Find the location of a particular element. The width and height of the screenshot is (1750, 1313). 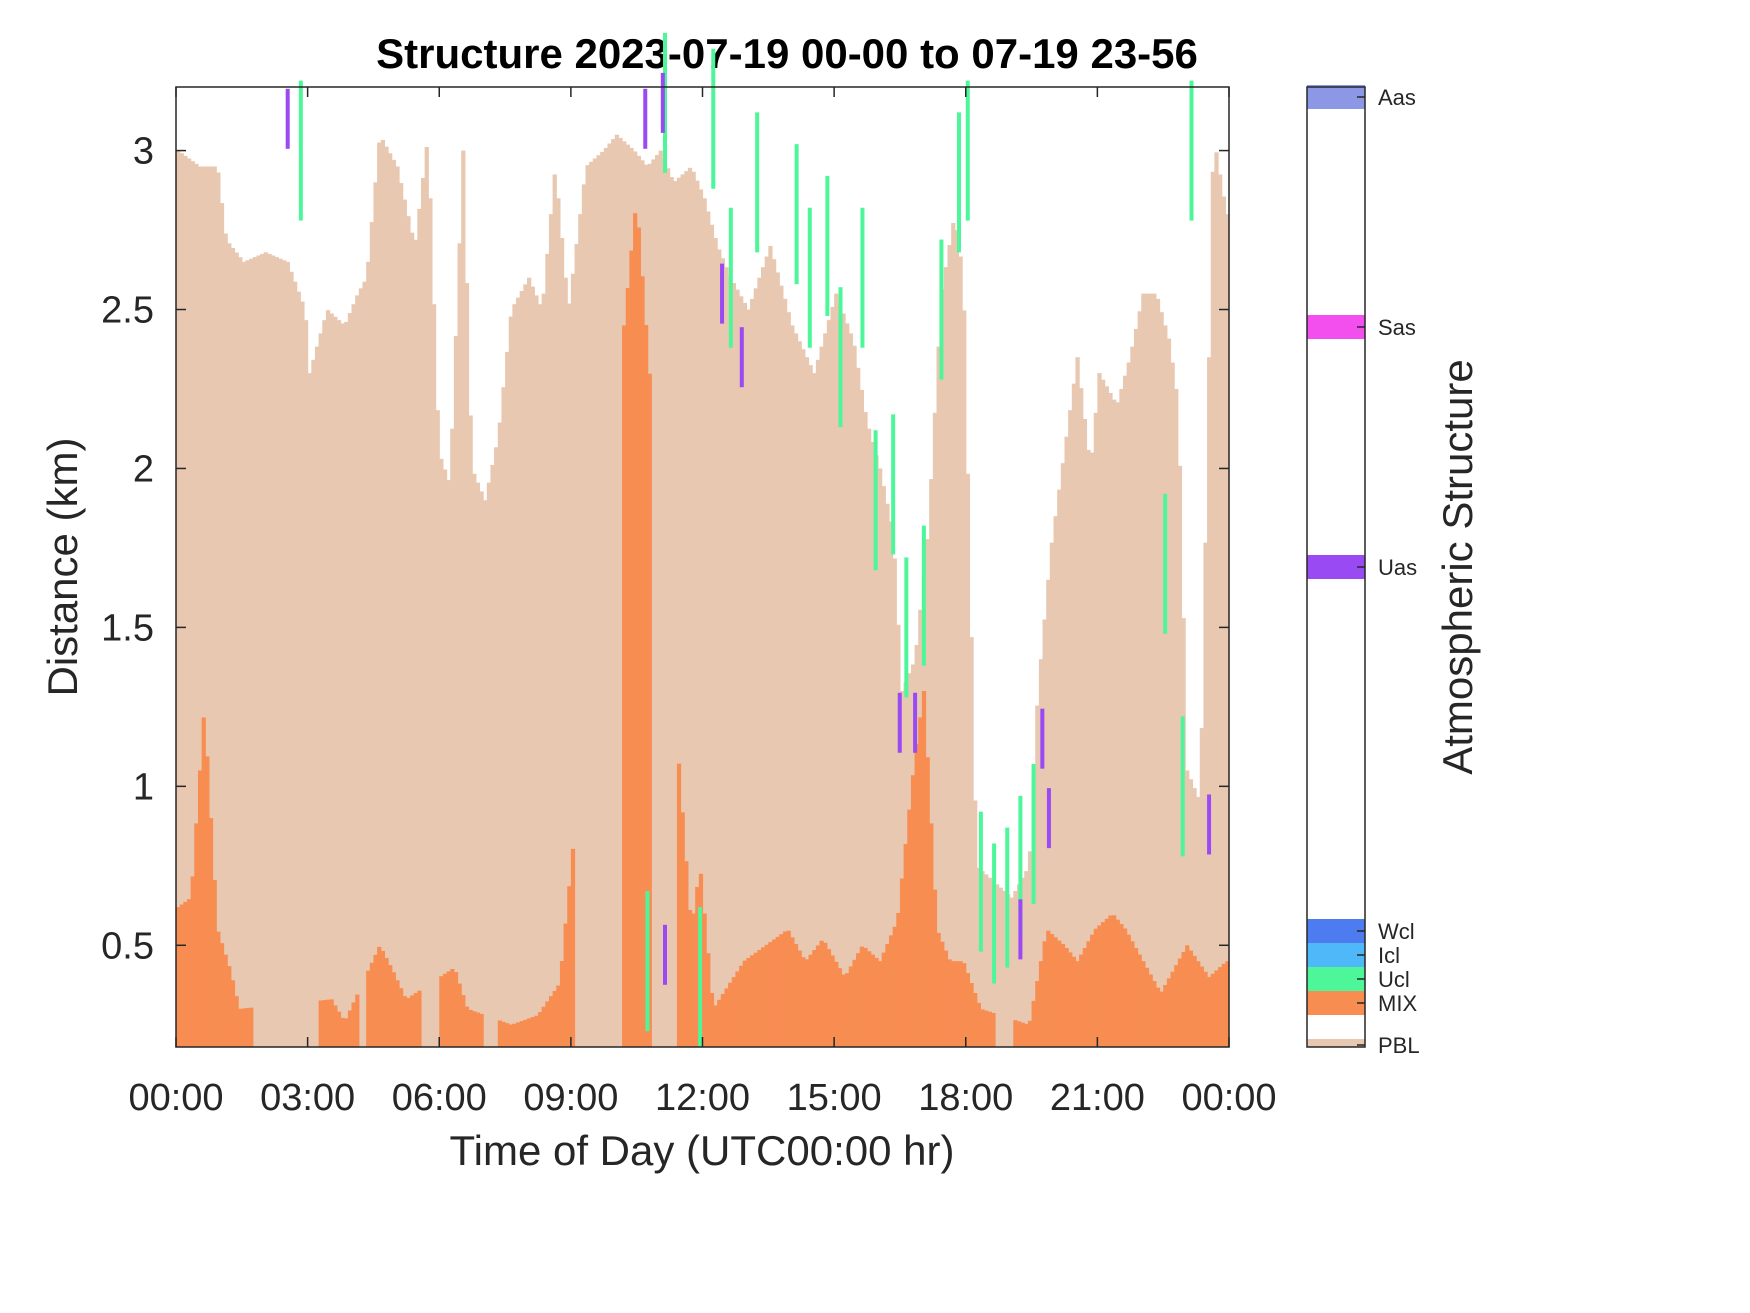

y-tick-label: 1 is located at coordinates (143, 787).